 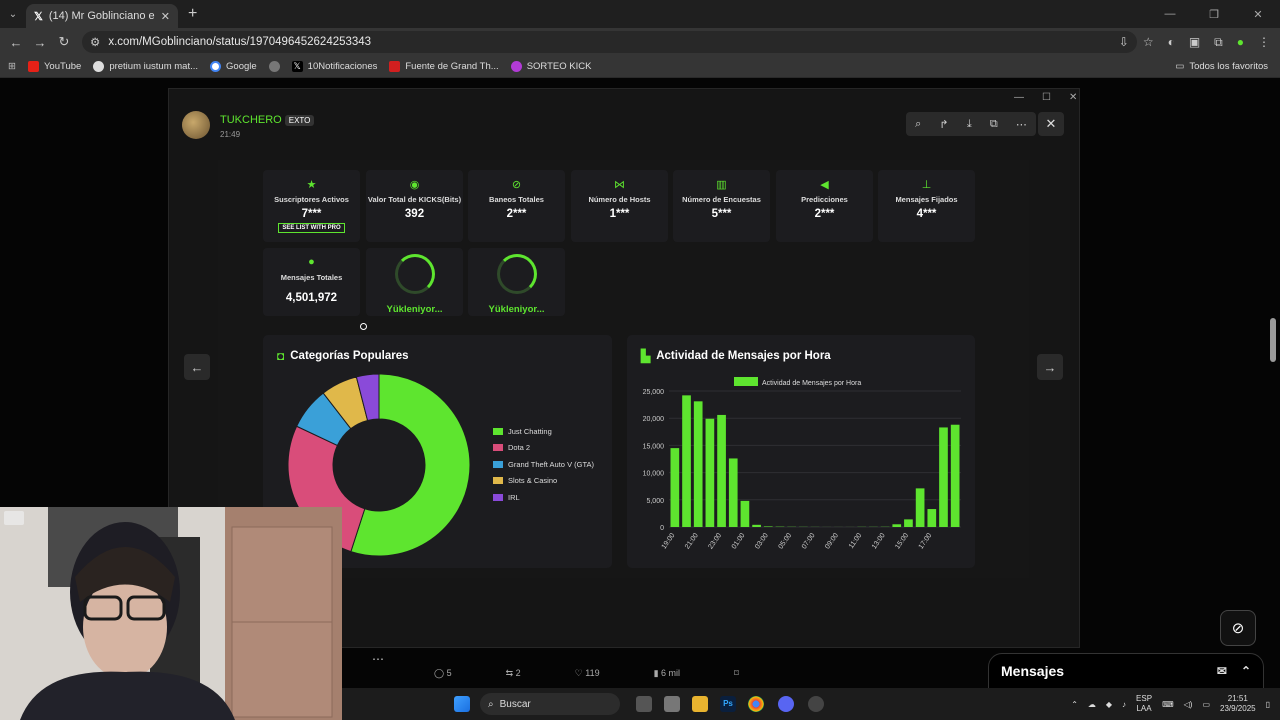 What do you see at coordinates (1051, 124) in the screenshot?
I see `close-viewer-button: ✕` at bounding box center [1051, 124].